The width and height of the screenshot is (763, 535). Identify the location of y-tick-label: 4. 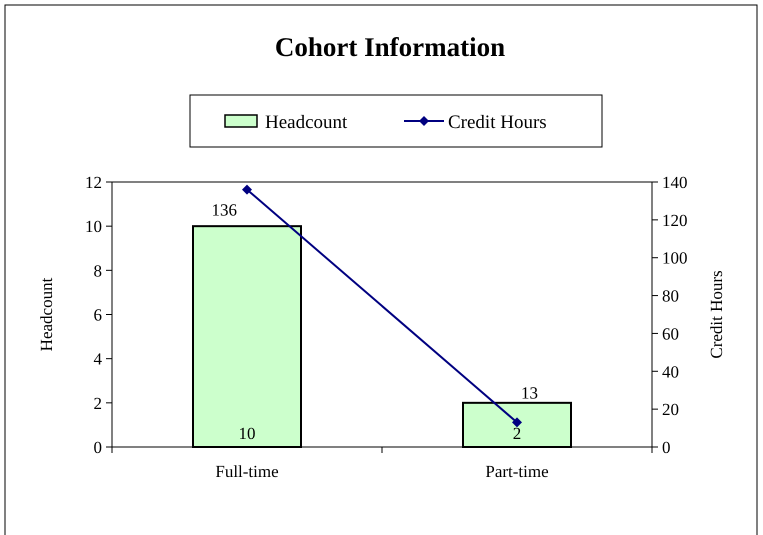
(98, 359).